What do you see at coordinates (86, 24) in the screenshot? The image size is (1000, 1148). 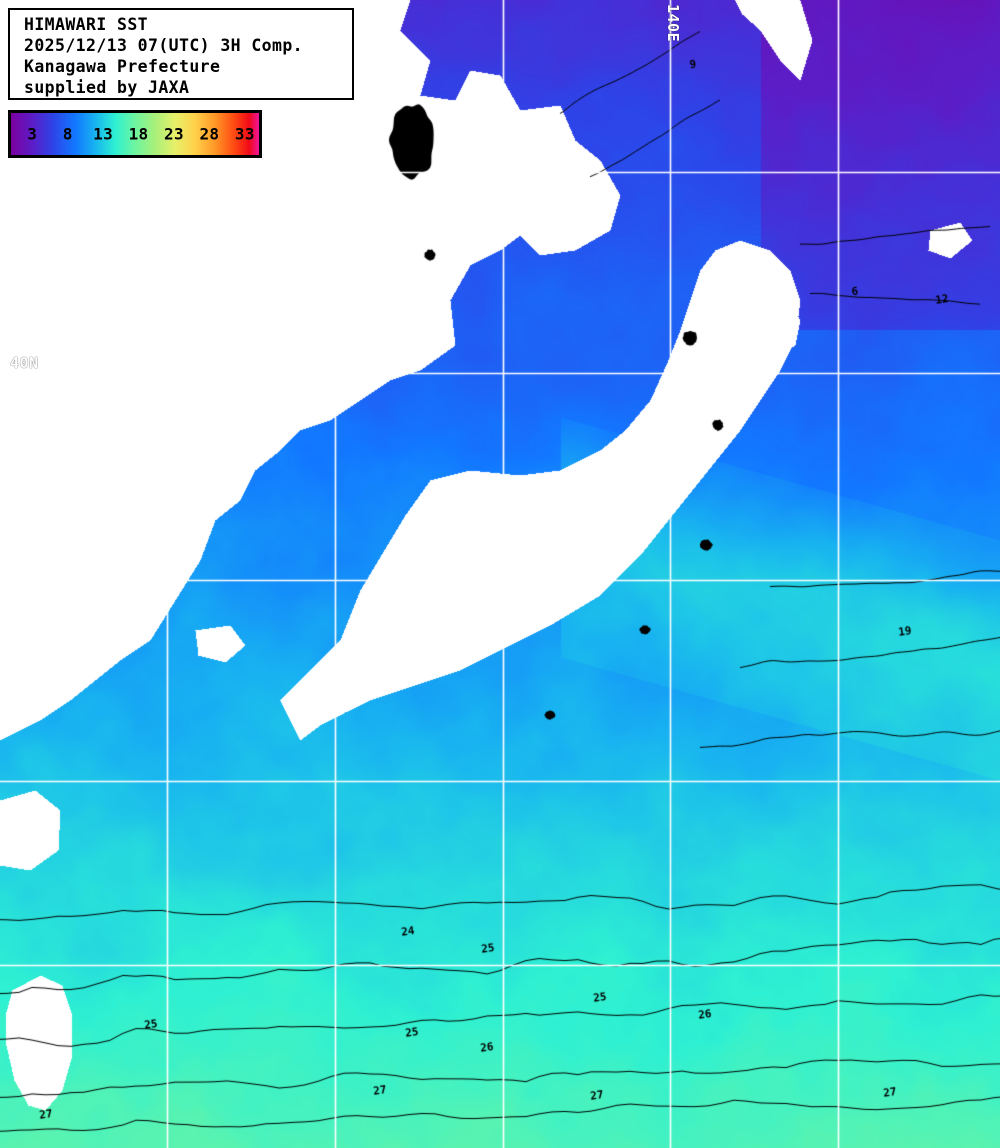 I see `product-title: HIMAWARI SST` at bounding box center [86, 24].